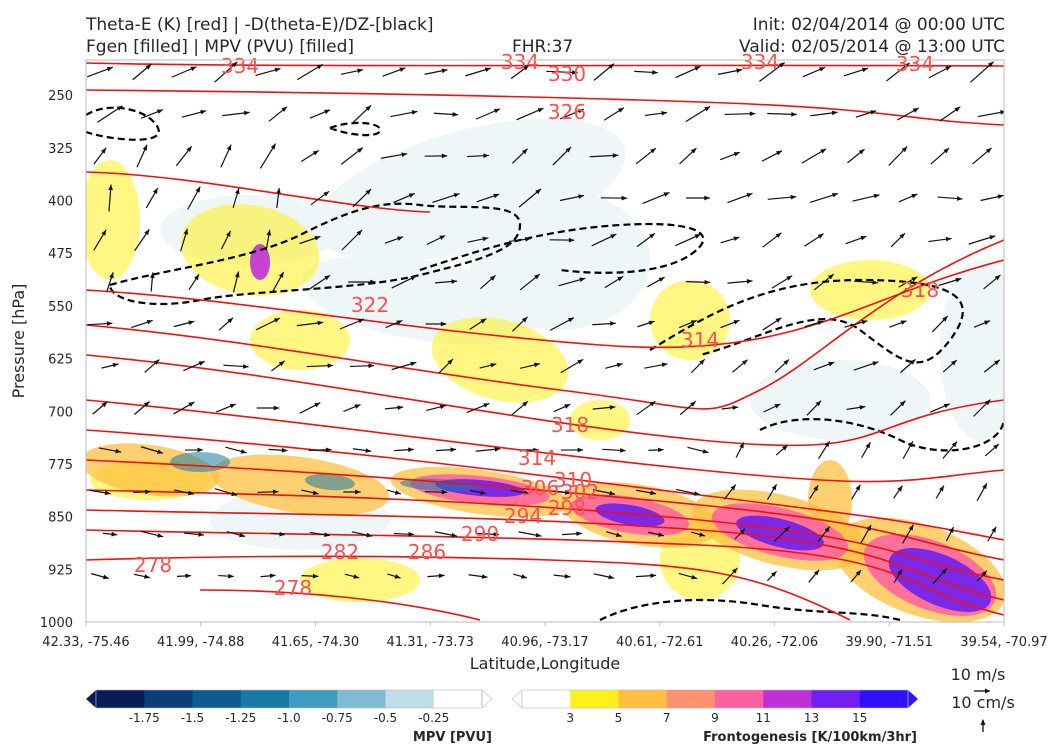 The height and width of the screenshot is (750, 1050). Describe the element at coordinates (60, 202) in the screenshot. I see `y-tick-label: 400` at that location.